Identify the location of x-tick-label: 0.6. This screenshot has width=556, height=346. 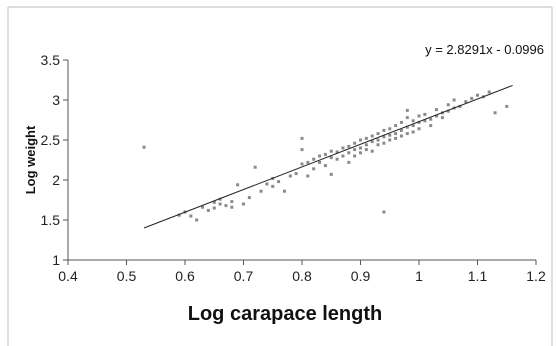
(185, 276).